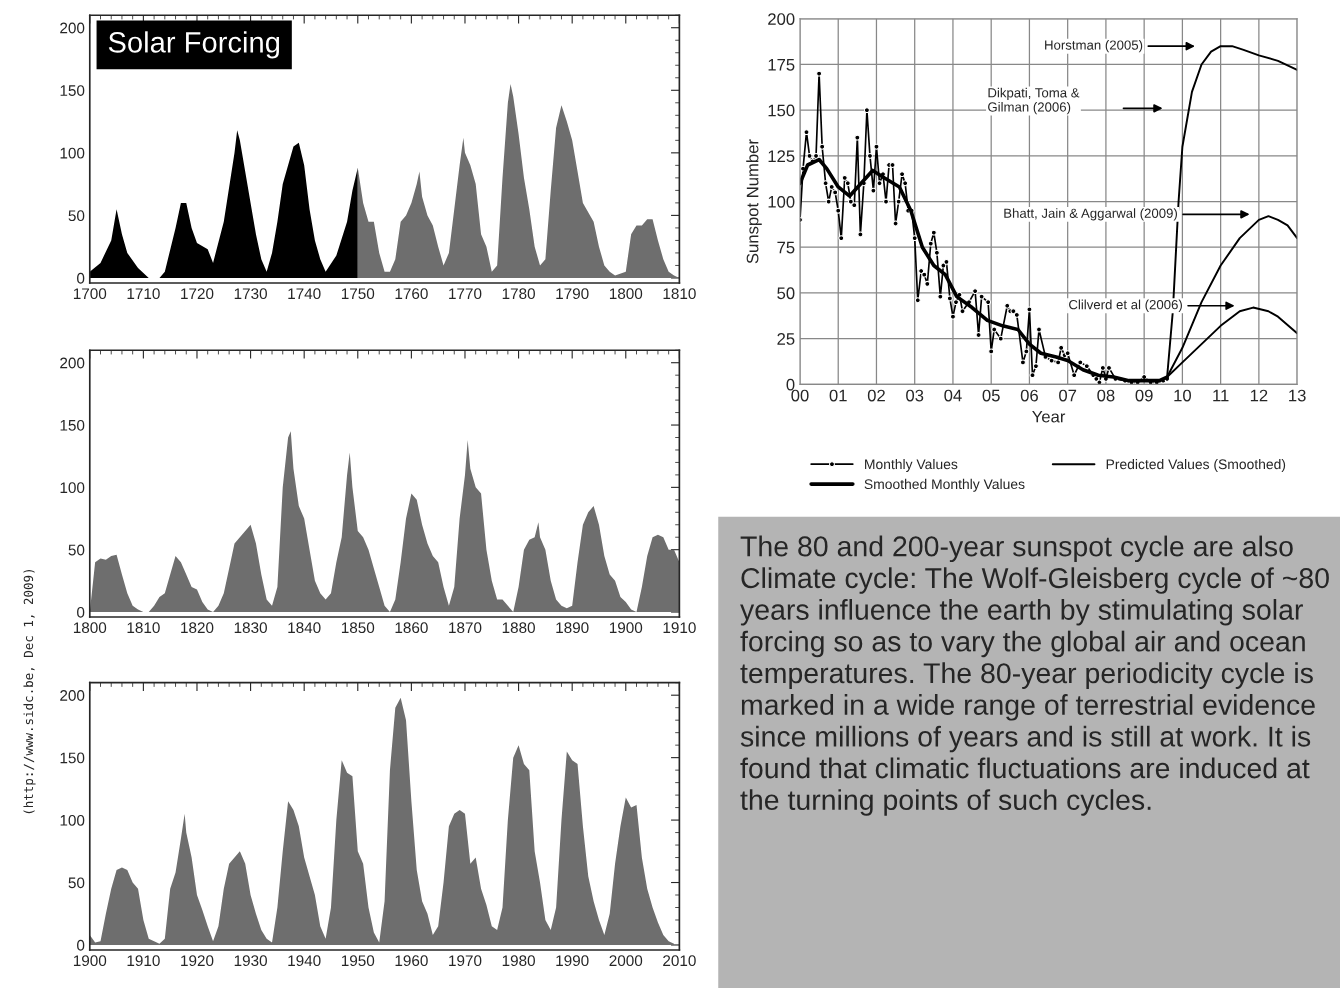  I want to click on x-tick-label: 1830, so click(250, 628).